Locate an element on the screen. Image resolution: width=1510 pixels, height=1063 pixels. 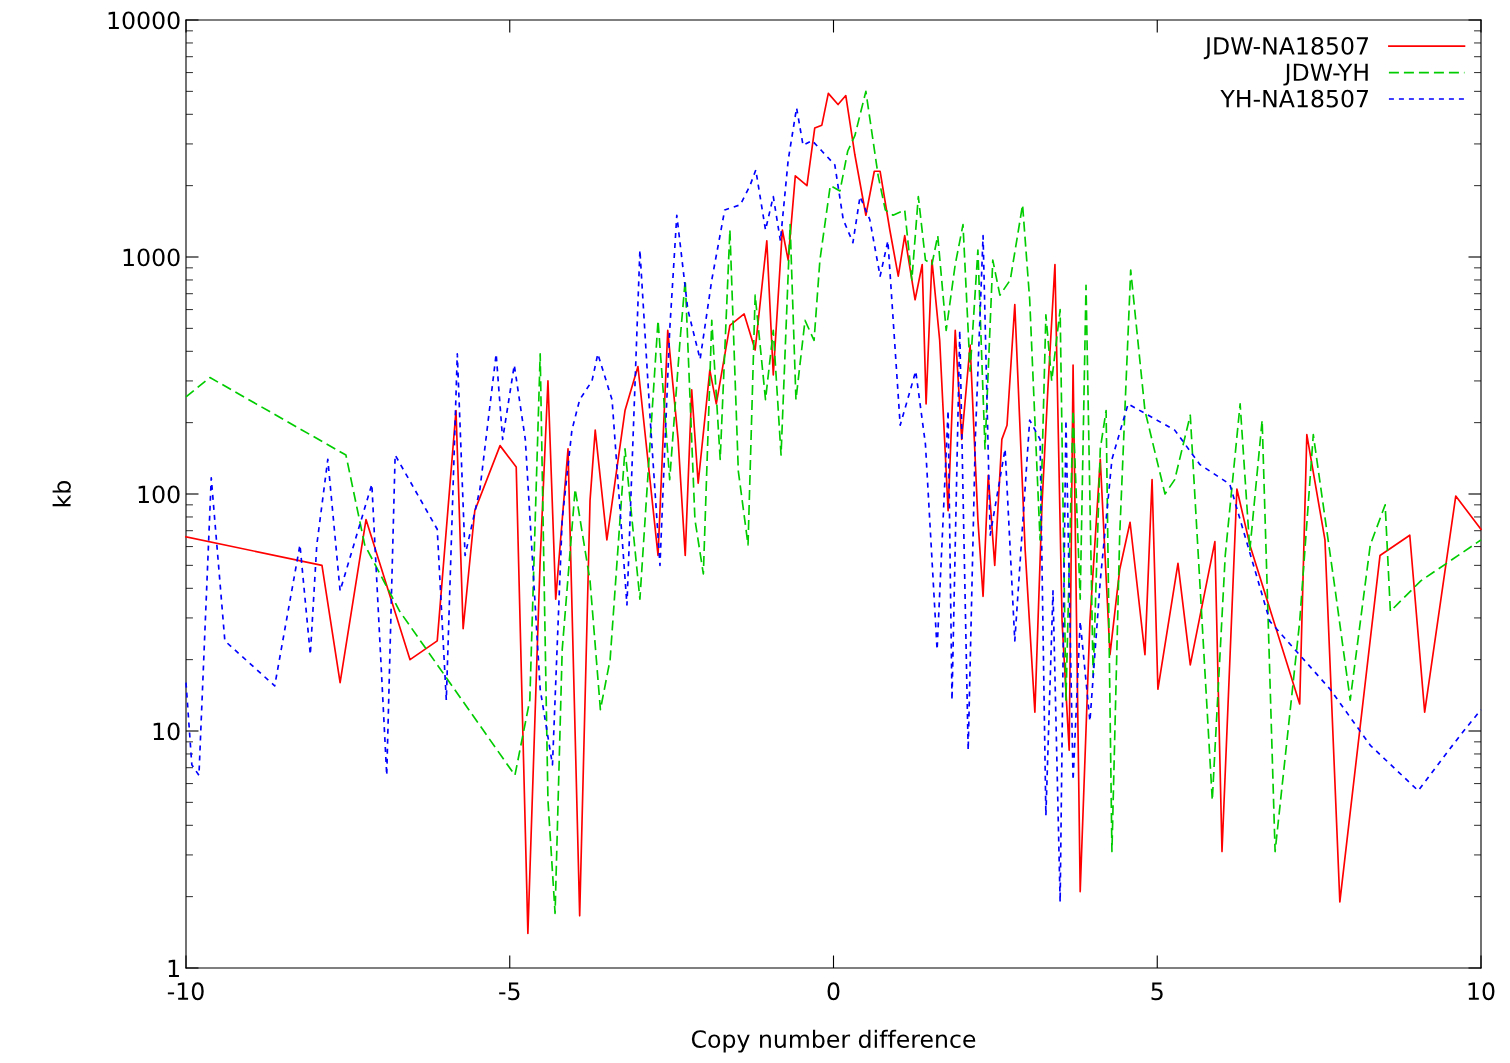
x-axis-title: Copy number difference is located at coordinates (833, 1041).